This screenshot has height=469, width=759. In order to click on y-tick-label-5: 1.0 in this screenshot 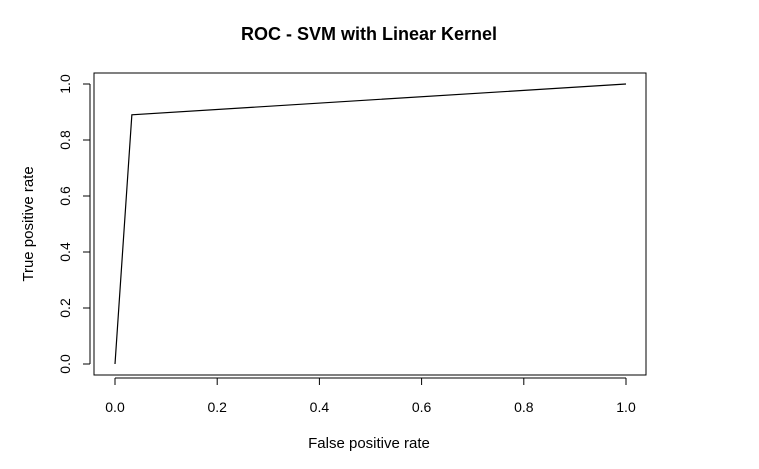, I will do `click(65, 84)`.